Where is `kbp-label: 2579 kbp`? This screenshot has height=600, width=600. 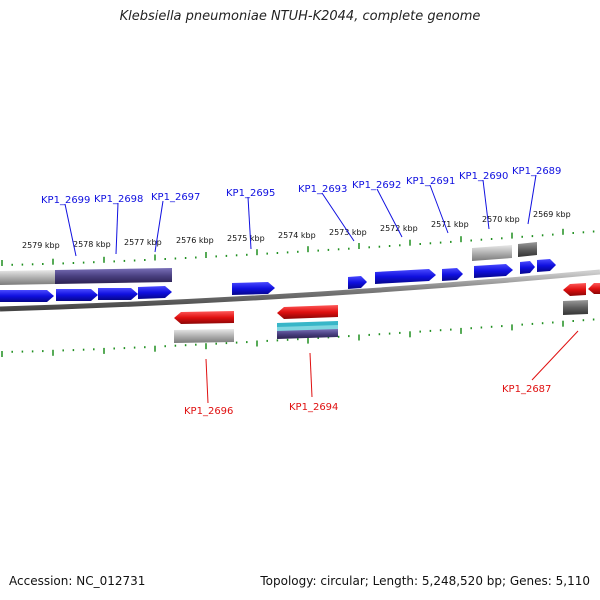
kbp-label: 2579 kbp is located at coordinates (41, 245).